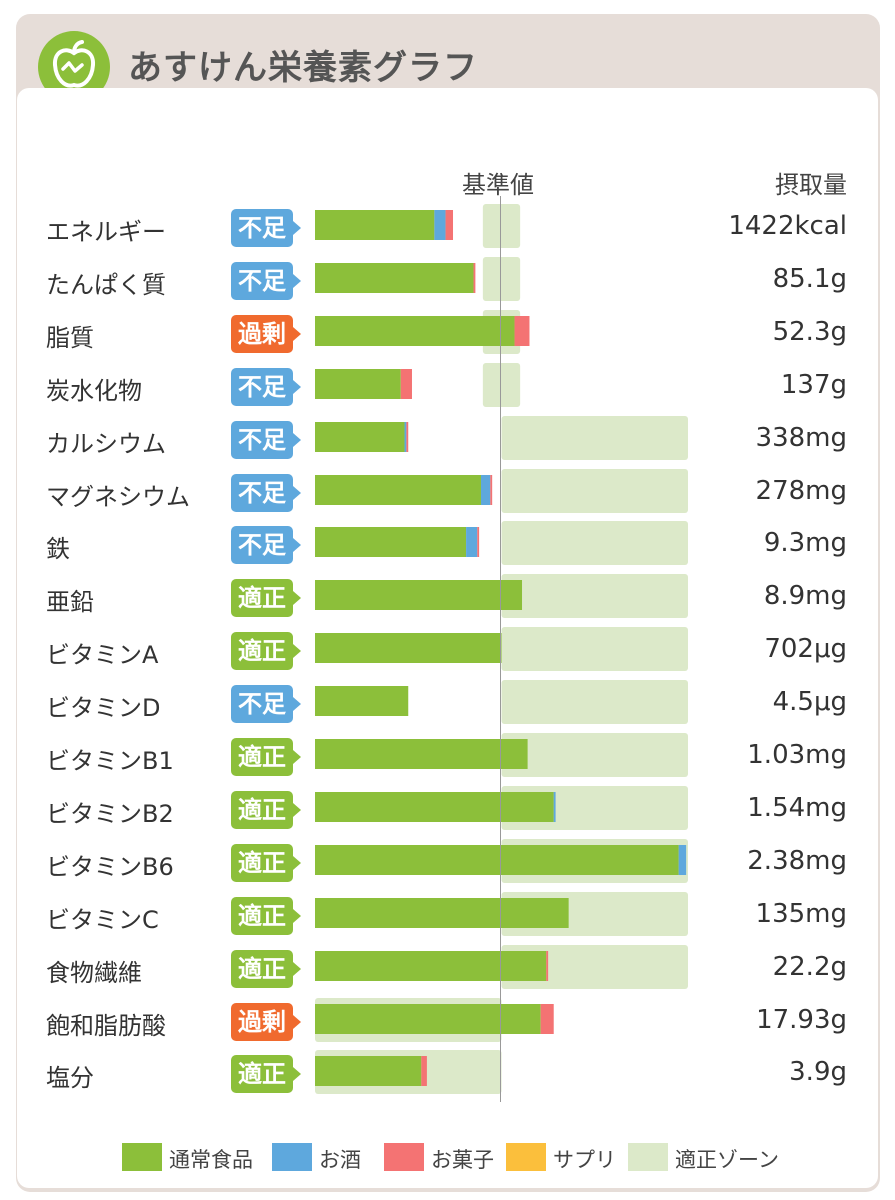 Image resolution: width=895 pixels, height=1200 pixels. Describe the element at coordinates (462, 1160) in the screenshot. I see `legend-label: お菓子` at that location.